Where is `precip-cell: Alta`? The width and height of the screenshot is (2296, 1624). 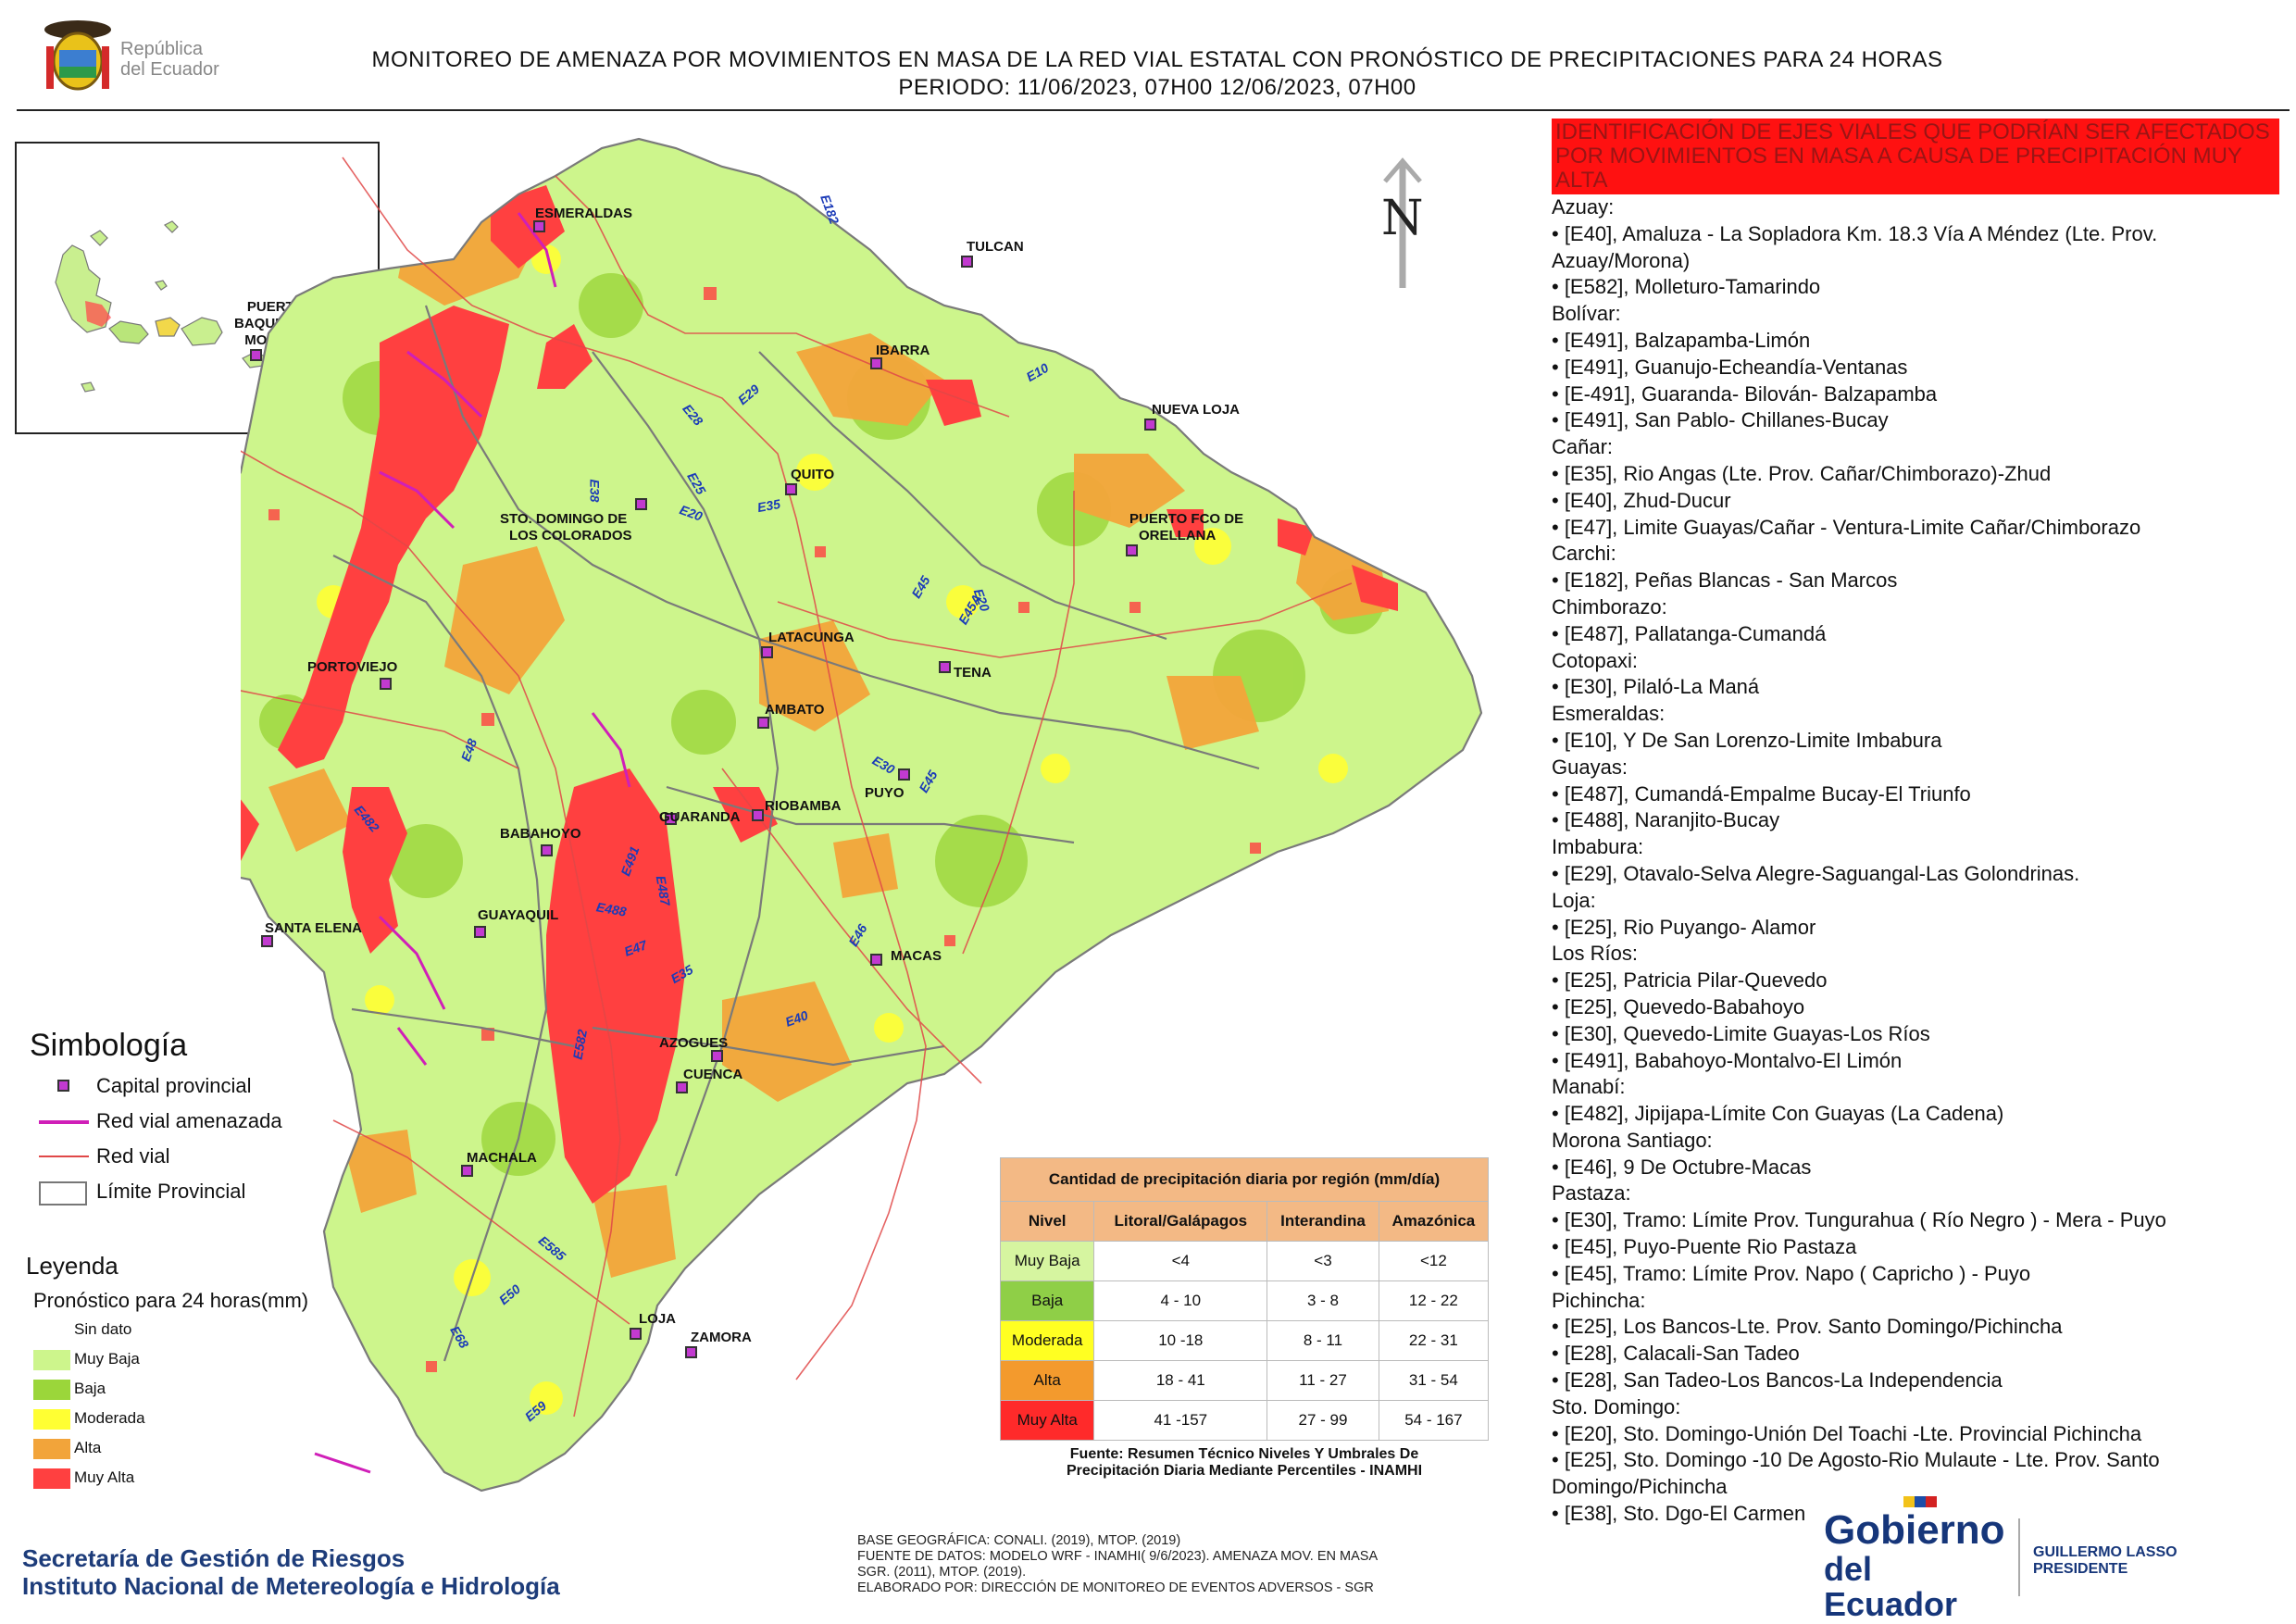 precip-cell: Alta is located at coordinates (1047, 1380).